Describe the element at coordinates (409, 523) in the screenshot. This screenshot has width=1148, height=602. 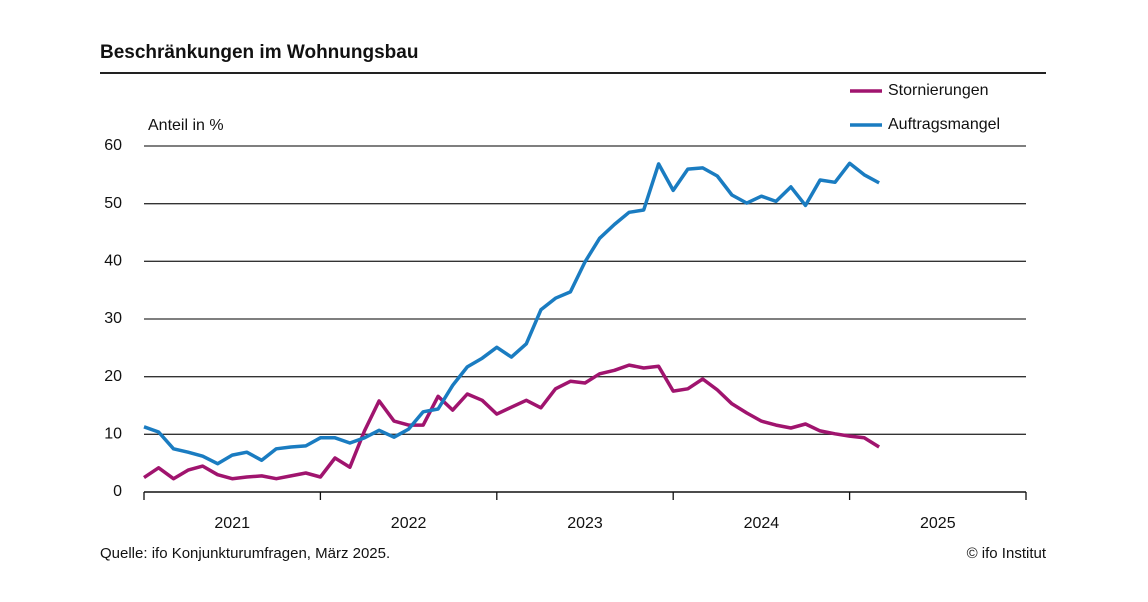
I see `x-tick-label: 2022` at that location.